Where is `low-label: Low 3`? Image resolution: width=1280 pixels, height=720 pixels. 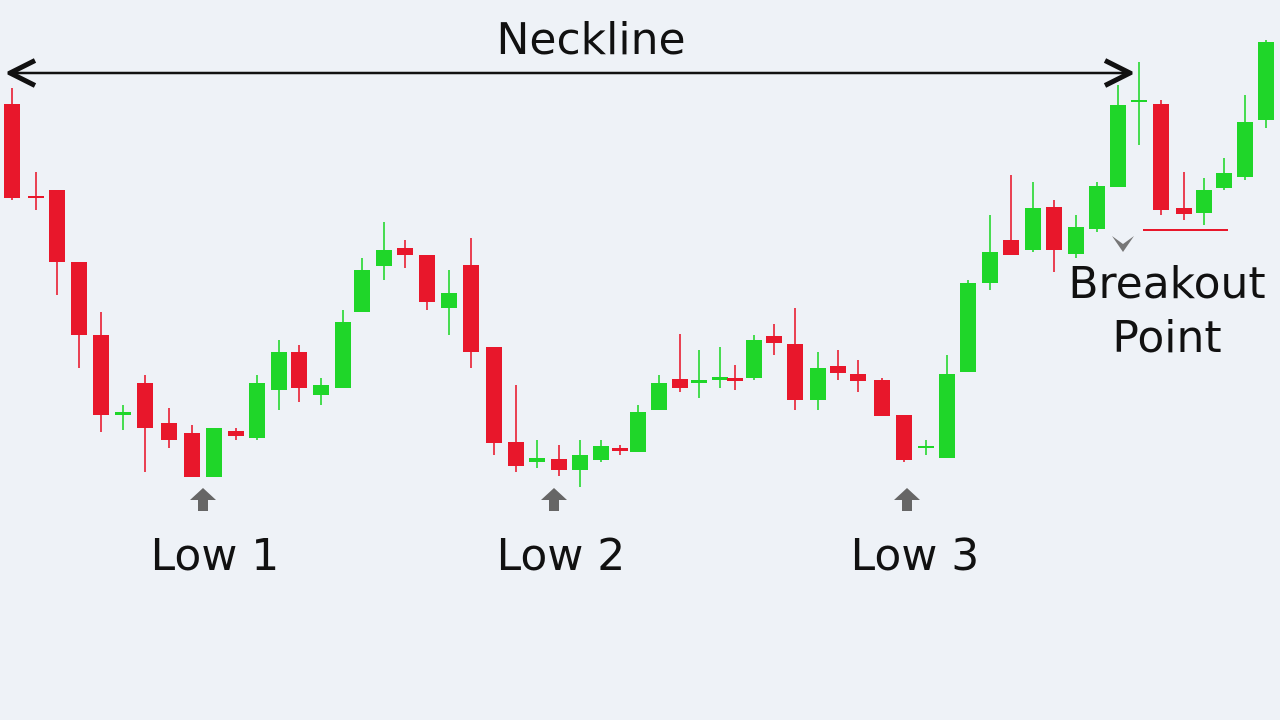 low-label: Low 3 is located at coordinates (915, 555).